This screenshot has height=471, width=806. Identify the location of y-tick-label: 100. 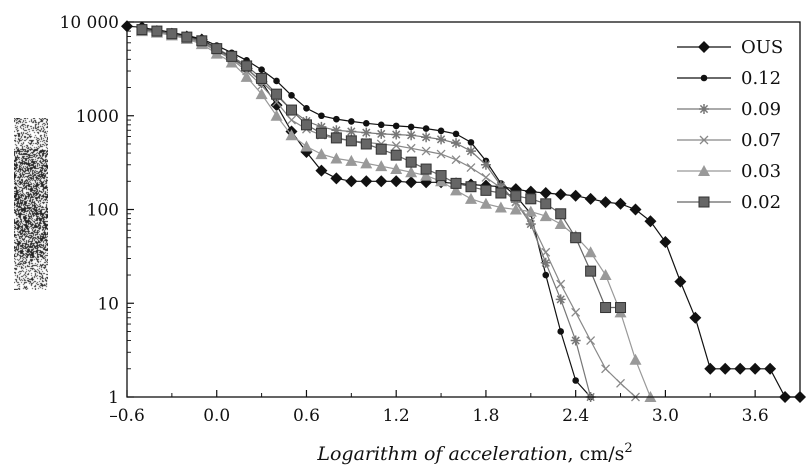
(103, 211).